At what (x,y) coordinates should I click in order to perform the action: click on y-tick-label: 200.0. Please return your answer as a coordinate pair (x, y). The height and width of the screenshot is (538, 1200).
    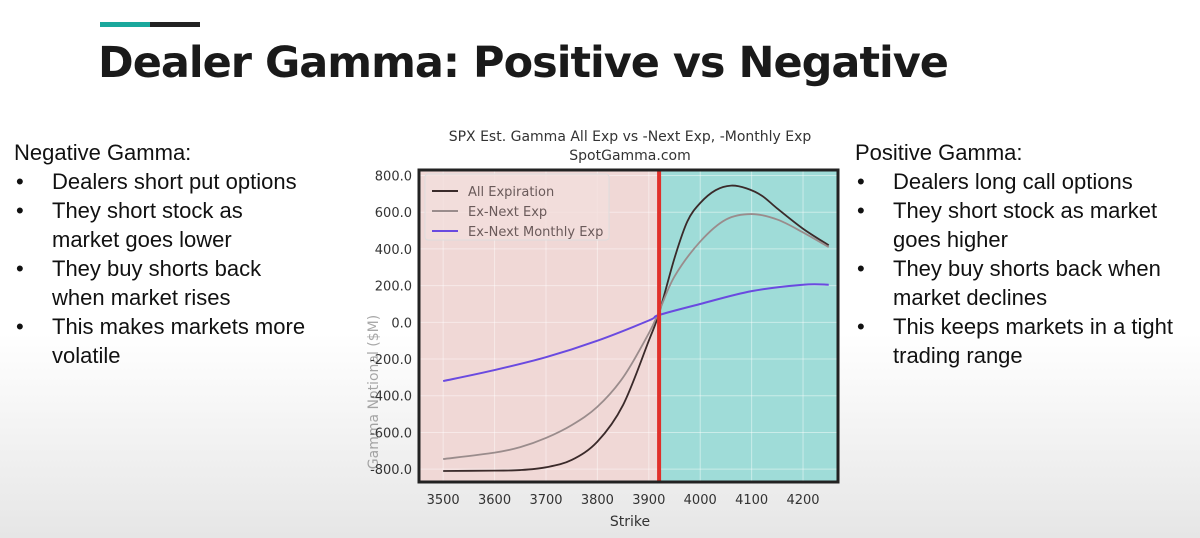
    Looking at the image, I should click on (393, 287).